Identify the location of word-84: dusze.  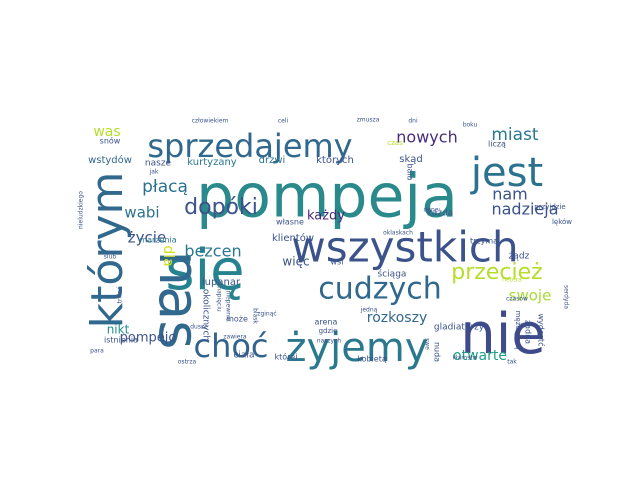
(199, 327).